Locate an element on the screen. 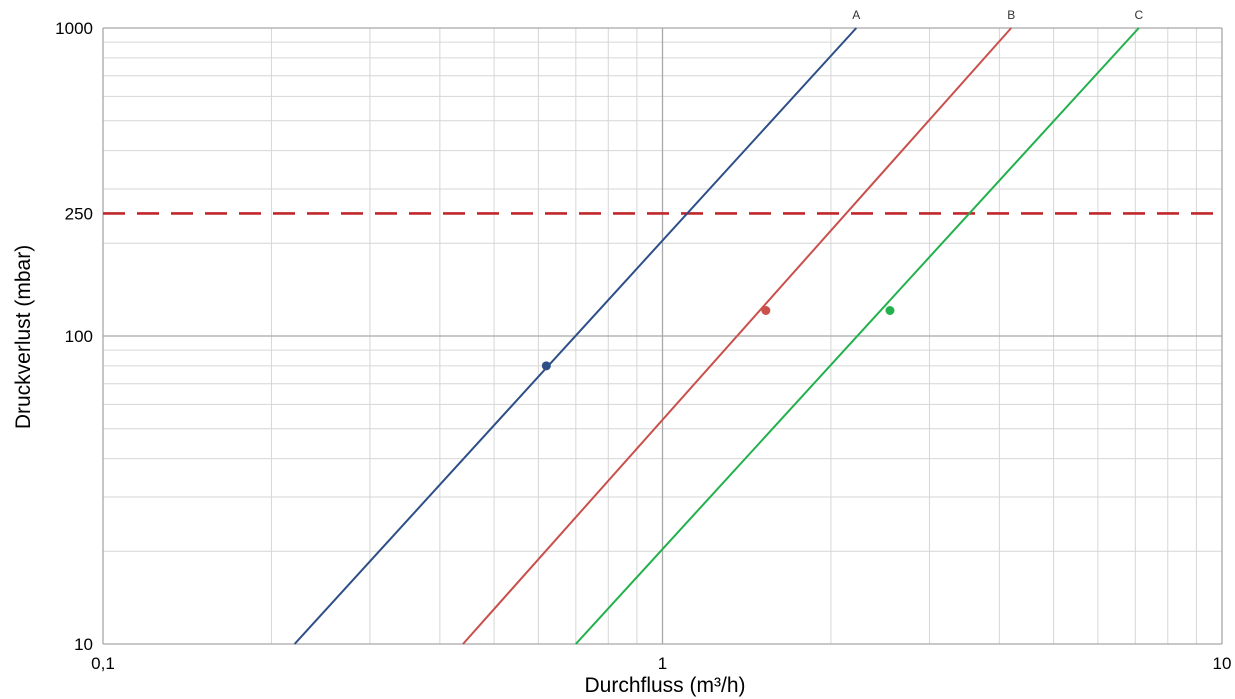 The width and height of the screenshot is (1235, 699). y-tick-label: 1000 is located at coordinates (74, 28).